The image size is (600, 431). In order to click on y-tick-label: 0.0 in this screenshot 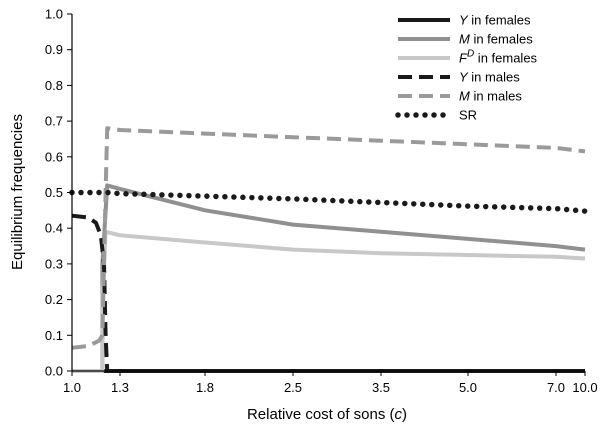, I will do `click(54, 371)`.